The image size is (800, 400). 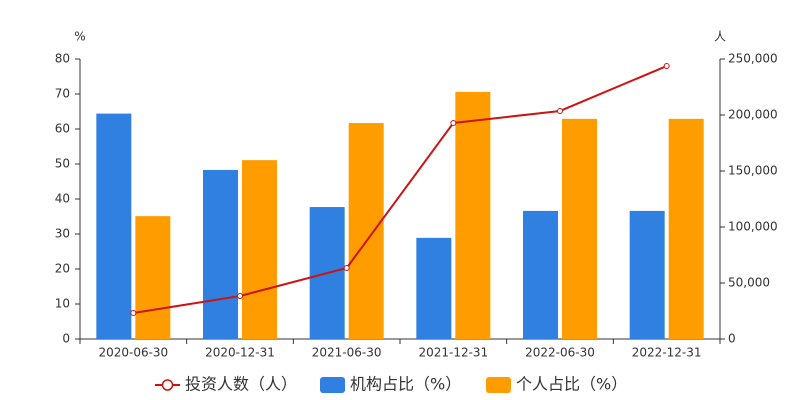 I want to click on legend-label: 个人占比（%）, so click(x=571, y=384).